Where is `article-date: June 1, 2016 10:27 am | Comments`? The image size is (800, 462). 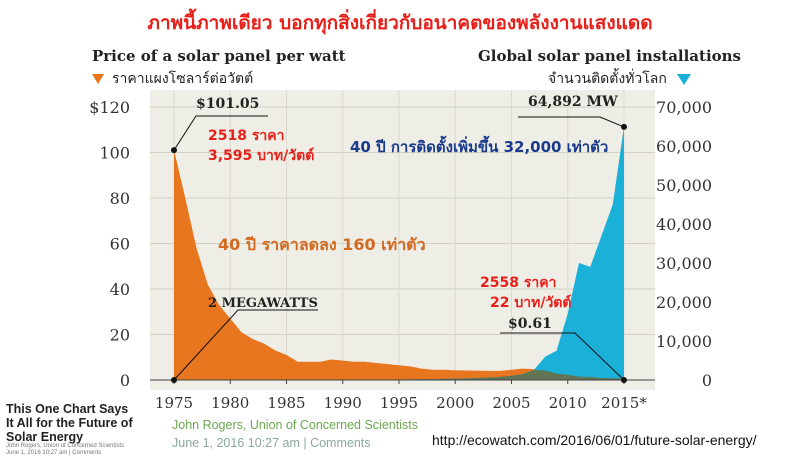
article-date: June 1, 2016 10:27 am | Comments is located at coordinates (271, 443).